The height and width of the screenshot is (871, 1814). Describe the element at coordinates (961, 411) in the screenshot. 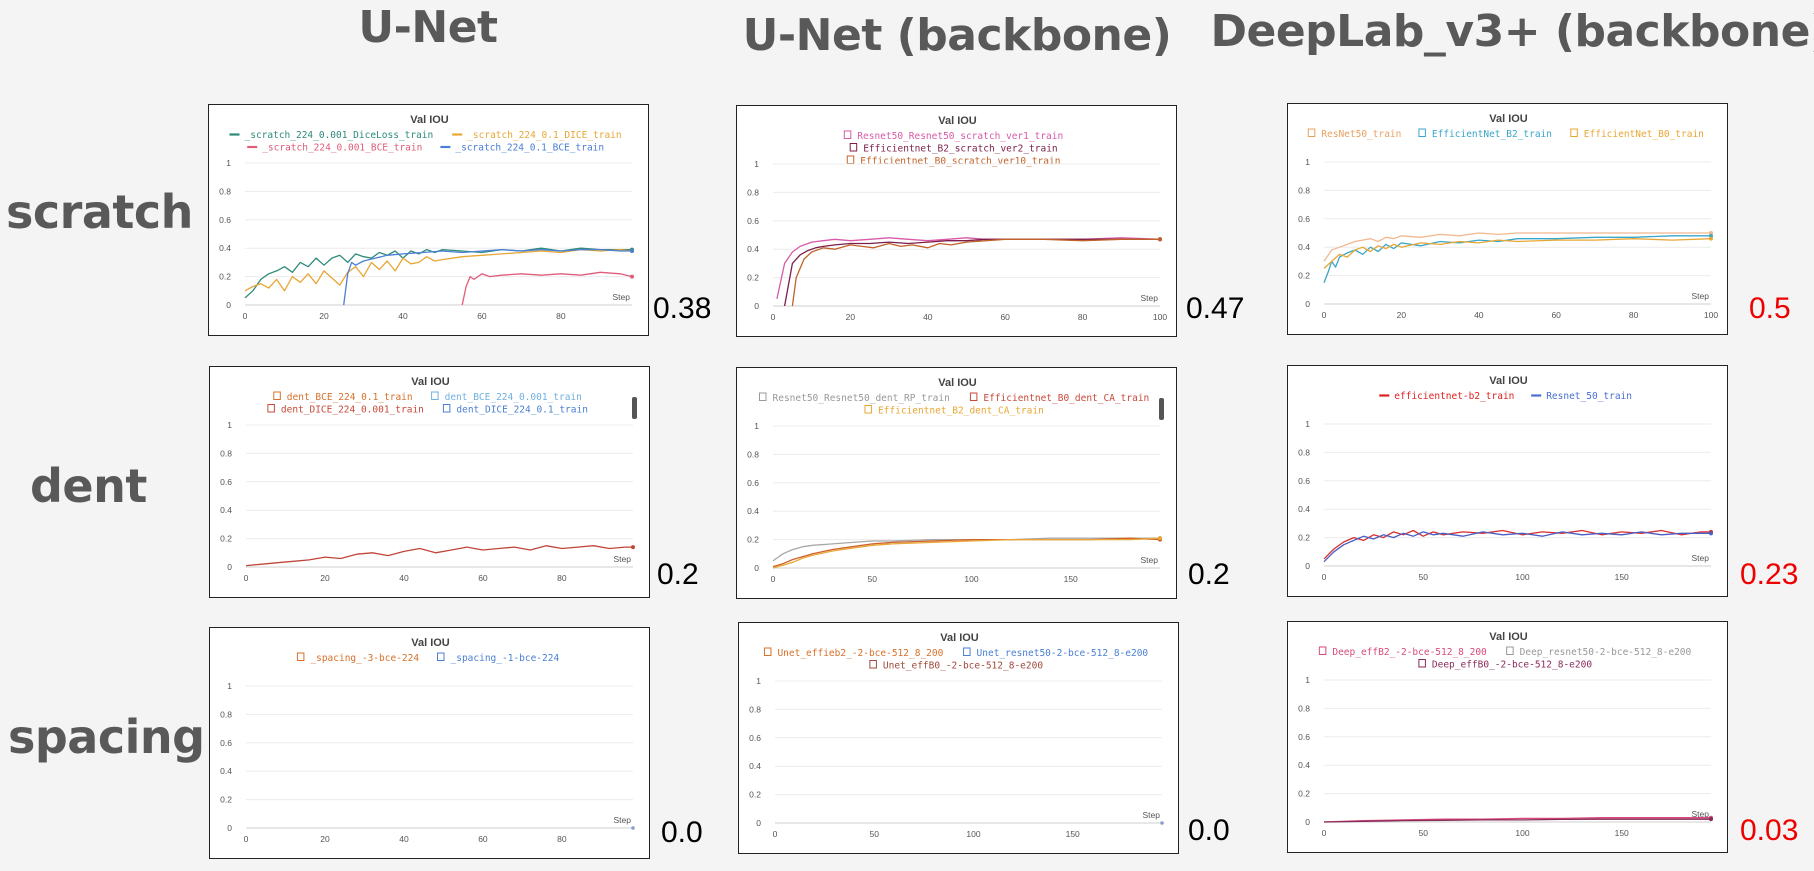

I see `legend-label: Efficientnet_B2_dent_CA_train` at that location.